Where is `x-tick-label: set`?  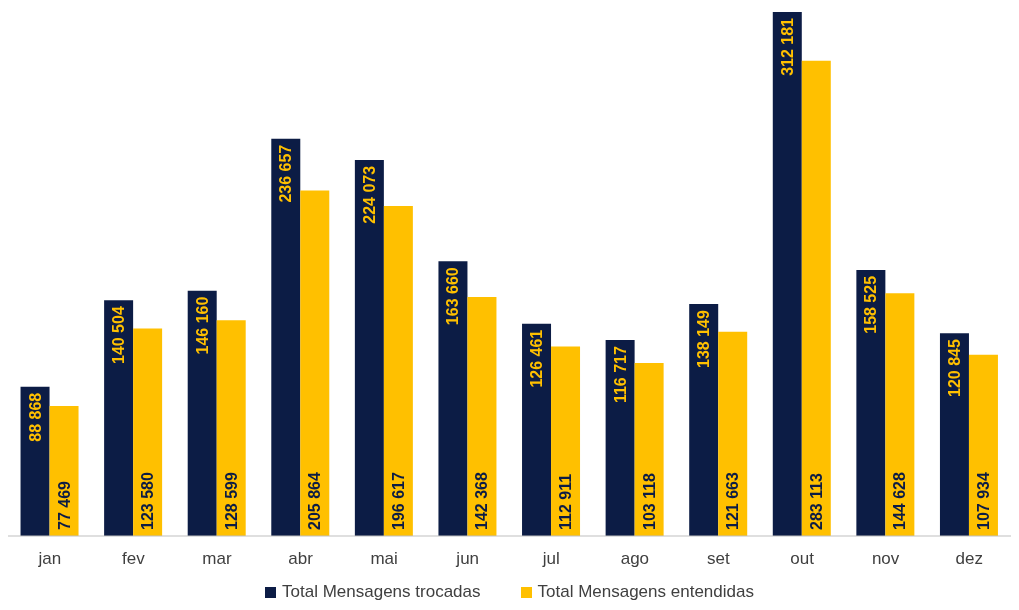
x-tick-label: set is located at coordinates (719, 559).